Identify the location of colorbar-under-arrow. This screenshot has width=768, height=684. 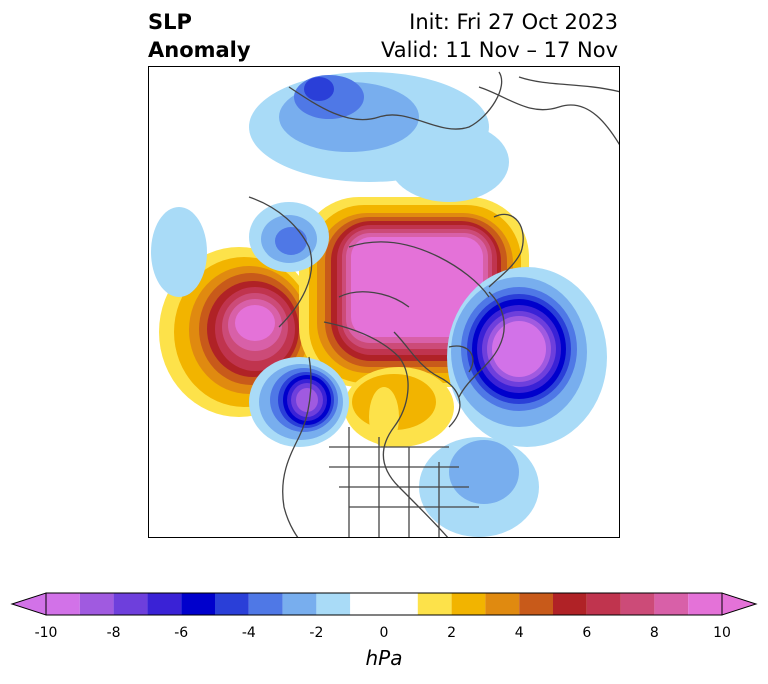
(28, 604).